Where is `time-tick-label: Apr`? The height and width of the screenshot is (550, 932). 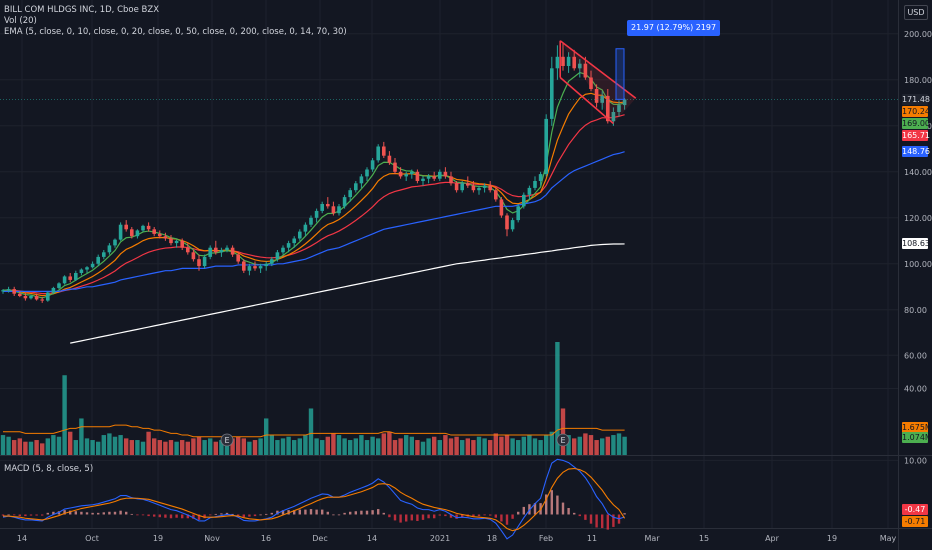
time-tick-label: Apr is located at coordinates (772, 538).